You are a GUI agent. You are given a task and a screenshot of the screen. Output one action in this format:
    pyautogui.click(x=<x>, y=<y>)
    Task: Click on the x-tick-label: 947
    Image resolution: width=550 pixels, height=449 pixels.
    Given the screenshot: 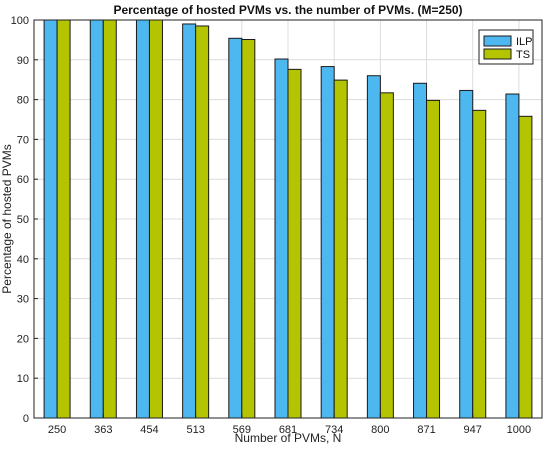 What is the action you would take?
    pyautogui.click(x=473, y=430)
    